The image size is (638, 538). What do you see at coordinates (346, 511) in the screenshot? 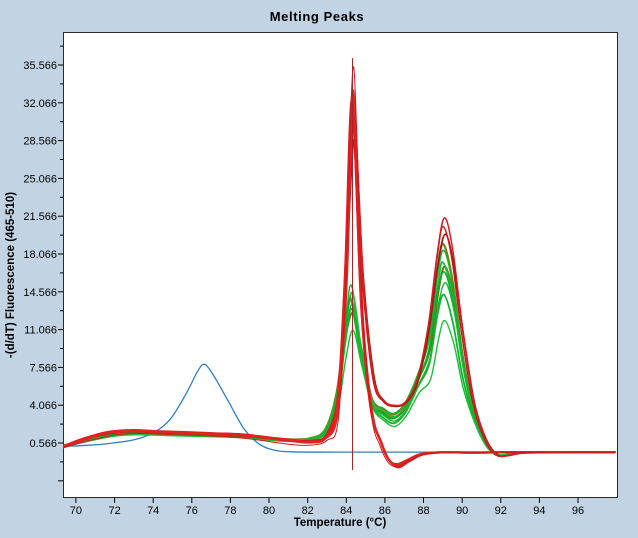
I see `x-tick-label: 84` at bounding box center [346, 511].